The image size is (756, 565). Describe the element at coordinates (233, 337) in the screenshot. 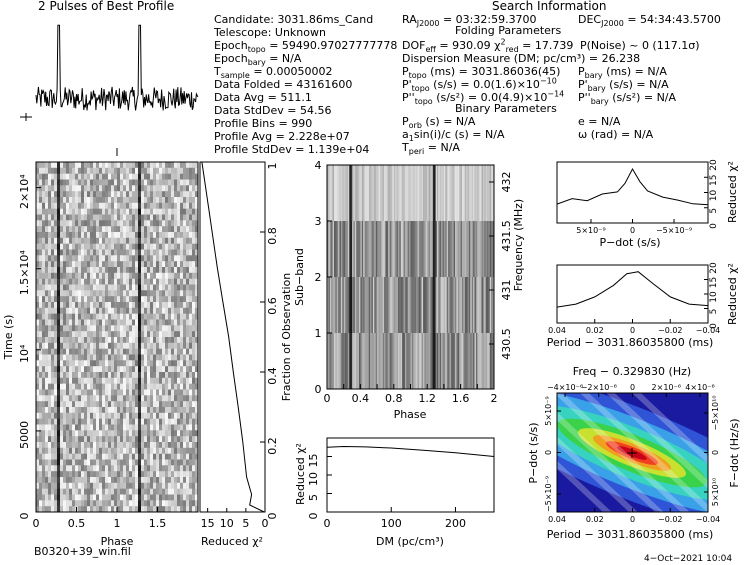

I see `time-chi-line` at that location.